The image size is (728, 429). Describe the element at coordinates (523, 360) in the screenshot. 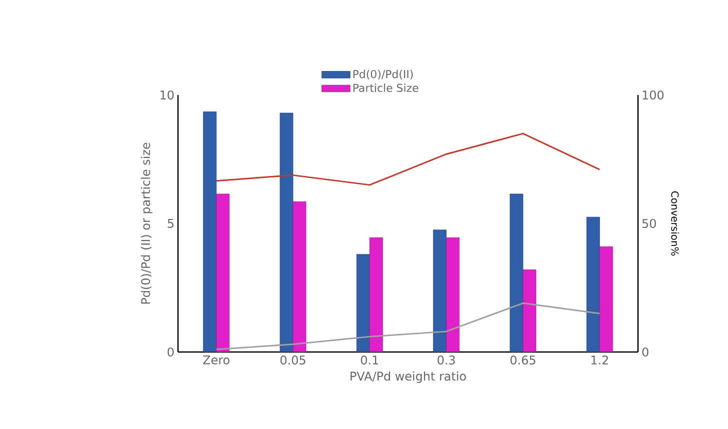

I see `x-tick-label: 0.65` at that location.